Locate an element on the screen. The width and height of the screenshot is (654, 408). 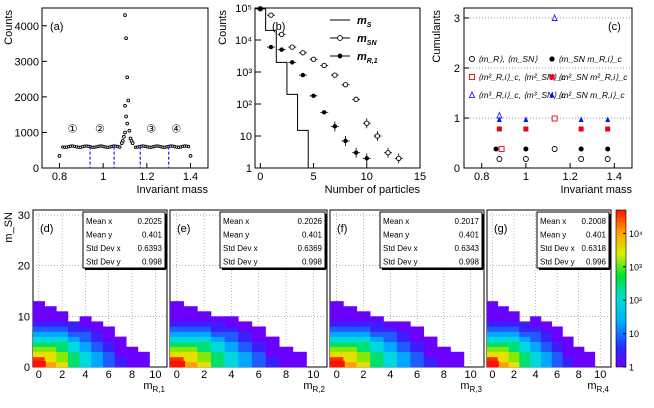
panel-a-region-label: ④ is located at coordinates (176, 129).